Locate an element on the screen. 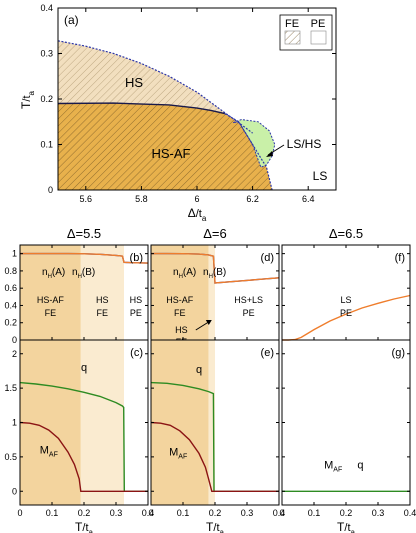 Image resolution: width=416 pixels, height=533 pixels. phase-label-d-0: HS-AF is located at coordinates (180, 300).